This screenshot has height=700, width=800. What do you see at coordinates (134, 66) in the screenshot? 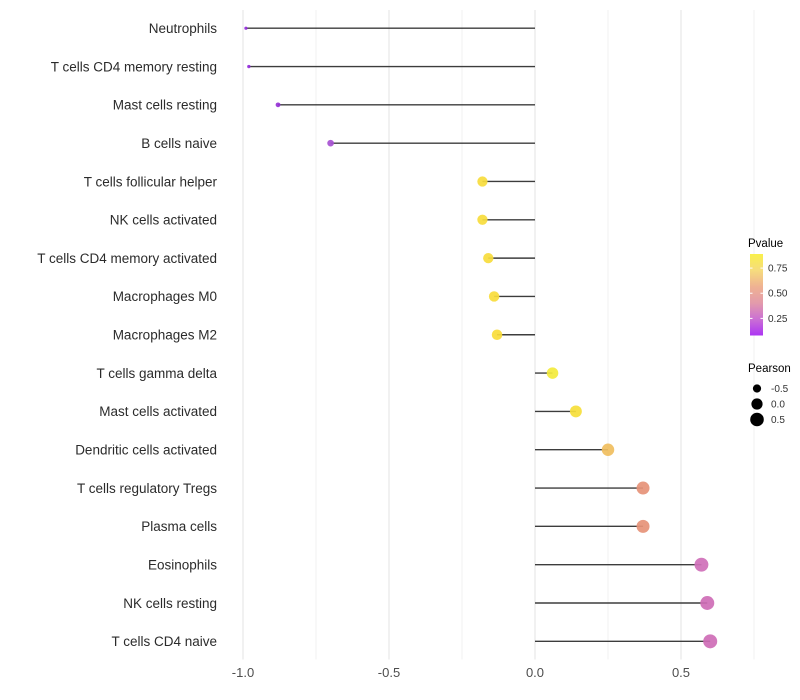
I see `category-label: T cells CD4 memory resting` at bounding box center [134, 66].